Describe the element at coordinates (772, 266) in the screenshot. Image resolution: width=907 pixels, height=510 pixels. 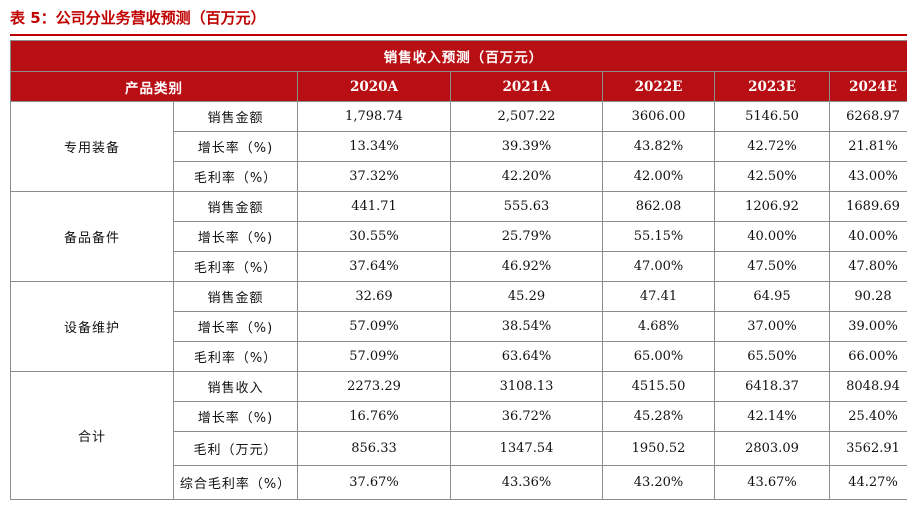
I see `value-cell: 47.50%` at that location.